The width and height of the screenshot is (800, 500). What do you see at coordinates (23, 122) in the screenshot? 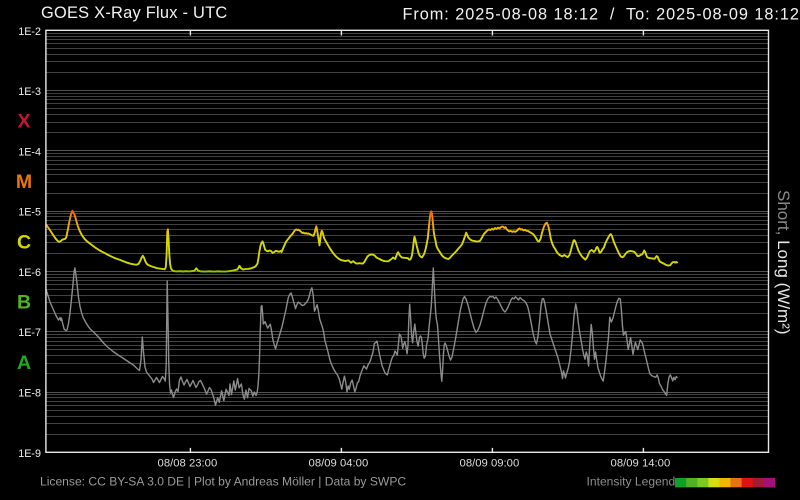
I see `svg-text: X` at bounding box center [23, 122].